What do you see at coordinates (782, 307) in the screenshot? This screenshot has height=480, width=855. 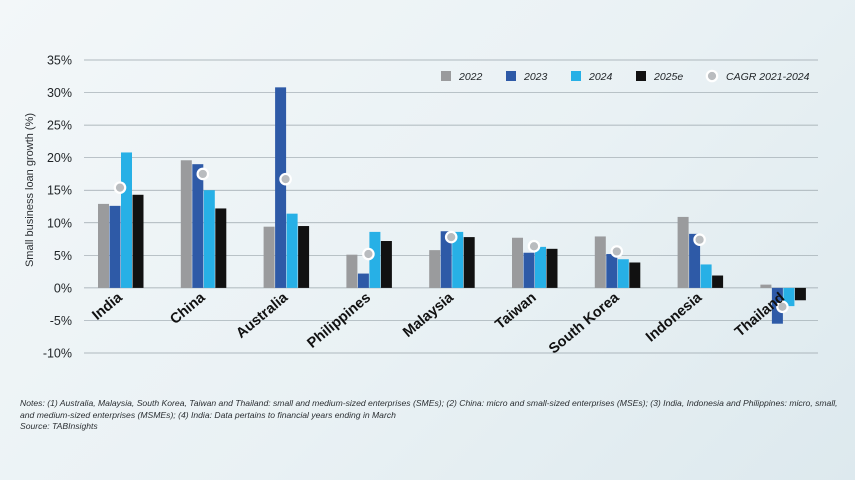 I see `cagr-marker-thailand` at bounding box center [782, 307].